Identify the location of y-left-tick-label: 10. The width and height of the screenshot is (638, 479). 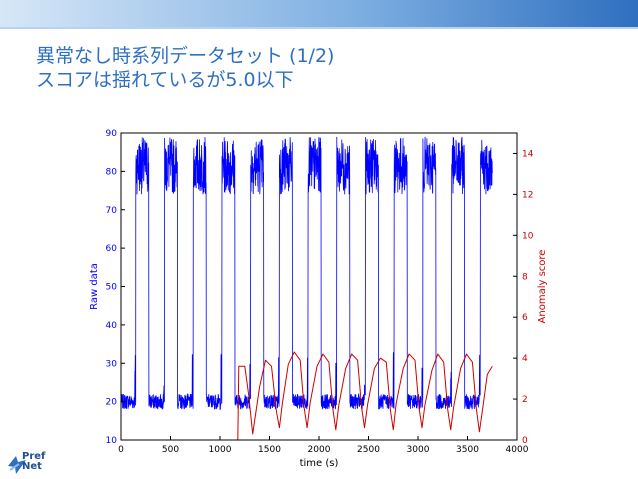
(112, 441).